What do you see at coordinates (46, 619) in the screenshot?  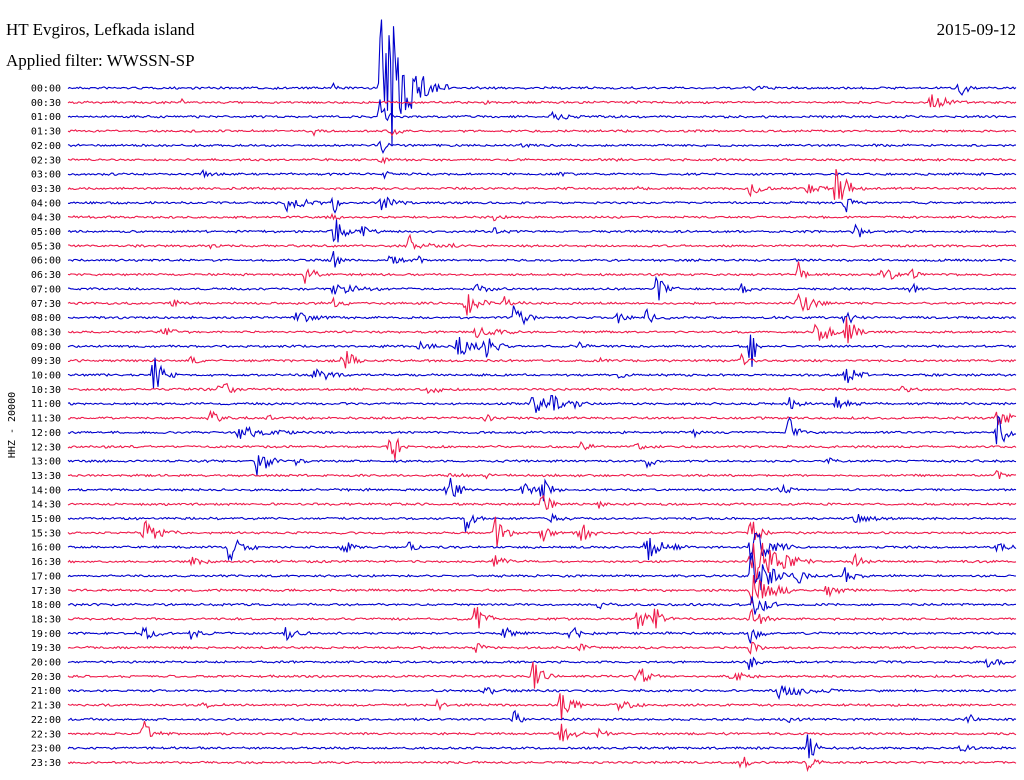 I see `time-tick-label: 18:30` at bounding box center [46, 619].